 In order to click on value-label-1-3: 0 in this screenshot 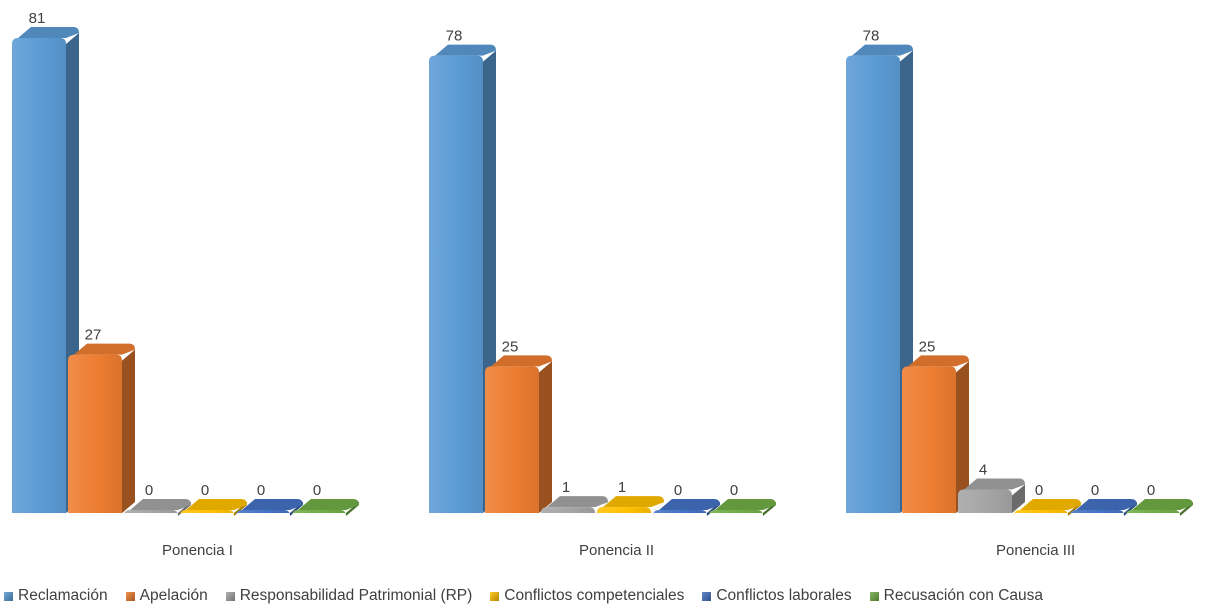, I will do `click(149, 490)`.